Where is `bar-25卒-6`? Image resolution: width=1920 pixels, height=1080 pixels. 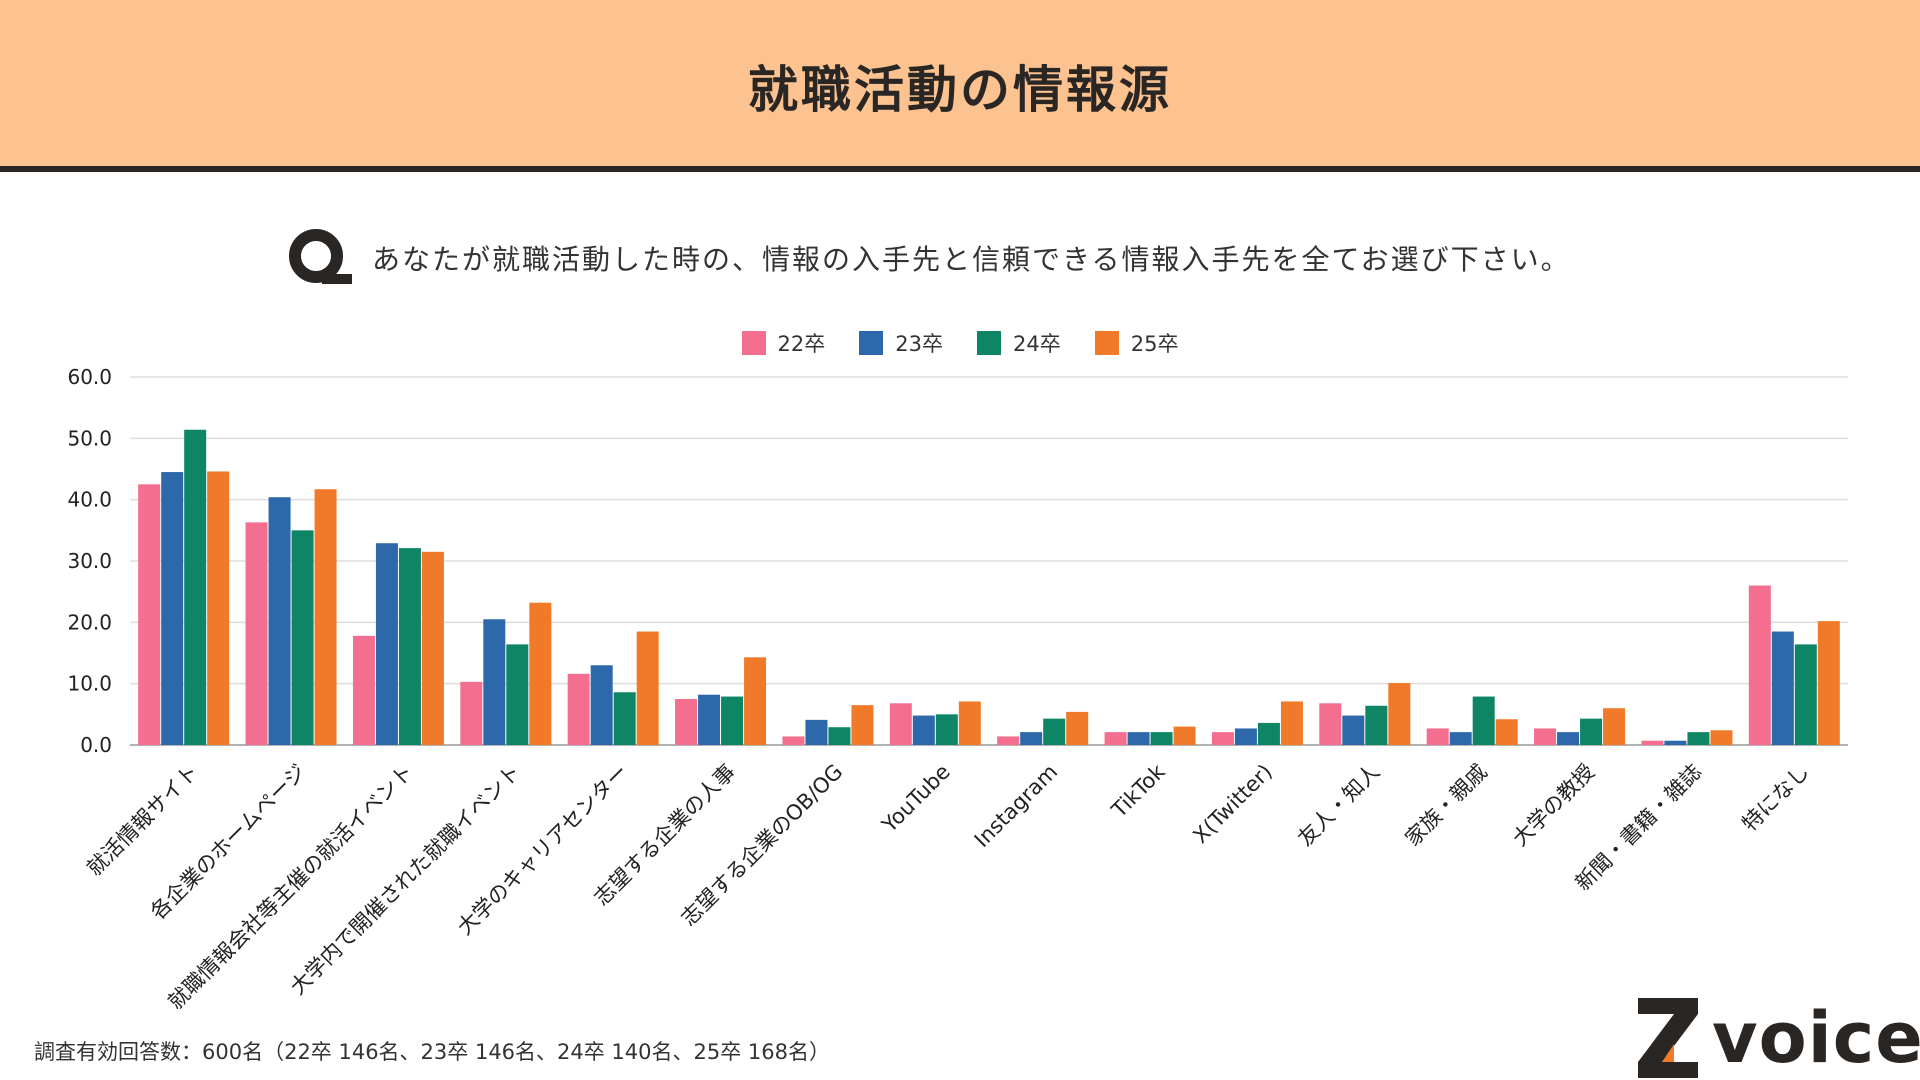 bar-25卒-6 is located at coordinates (862, 725).